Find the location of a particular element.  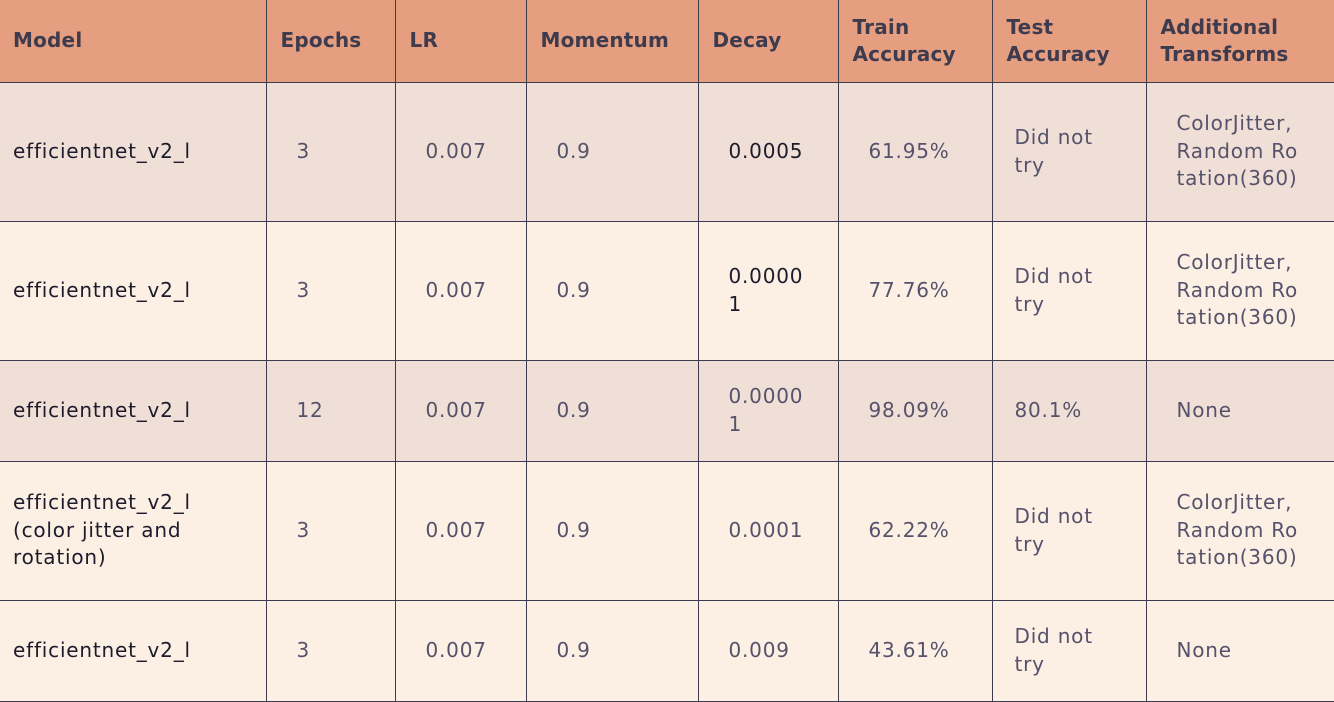

cell-train-accuracy: 43.61% is located at coordinates (914, 651).